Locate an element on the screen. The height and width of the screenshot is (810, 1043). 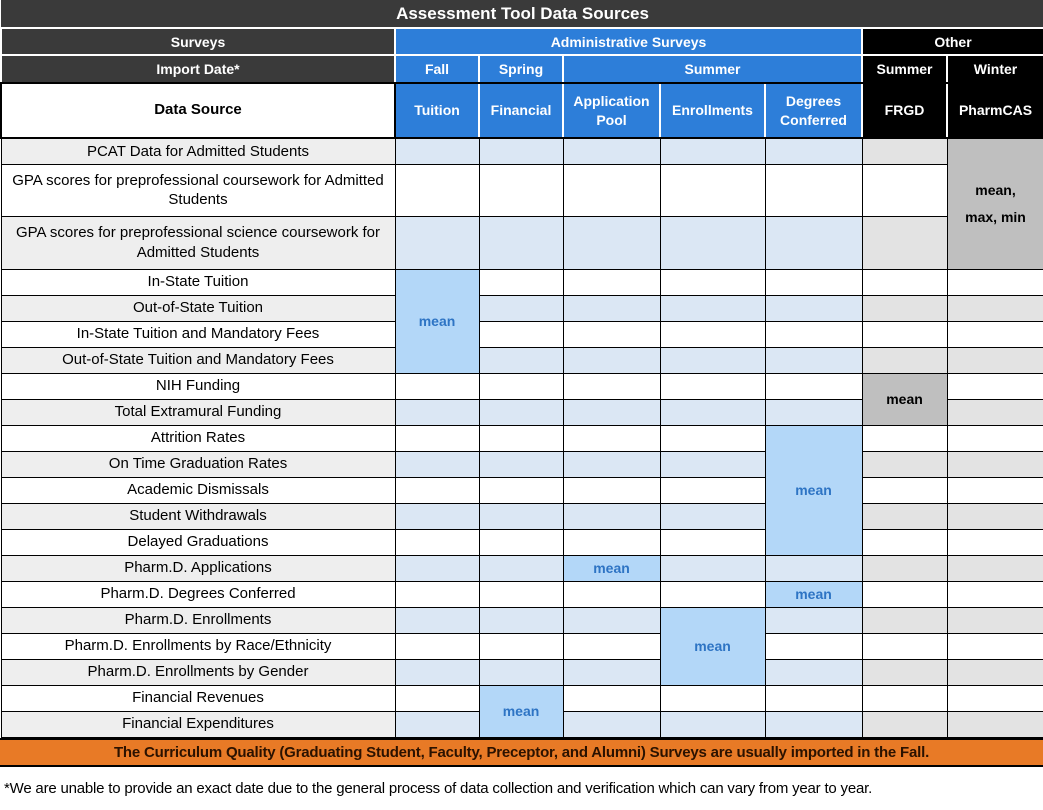
table-row: Delayed Graduations is located at coordinates (521, 542).